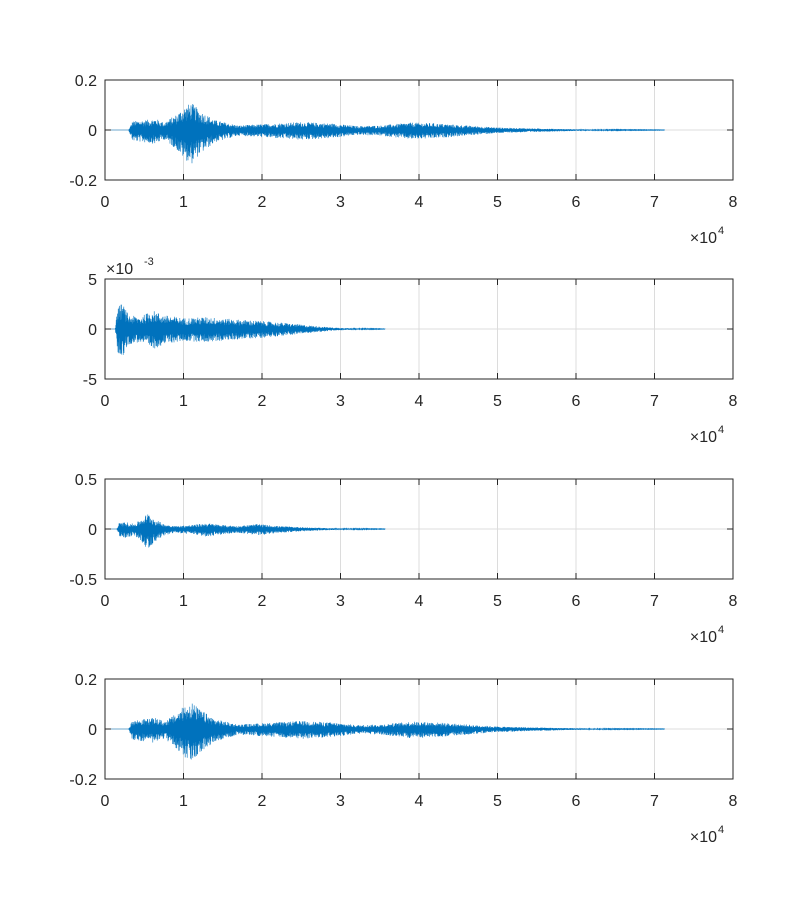  What do you see at coordinates (149, 262) in the screenshot?
I see `y-exponent-power: -3` at bounding box center [149, 262].